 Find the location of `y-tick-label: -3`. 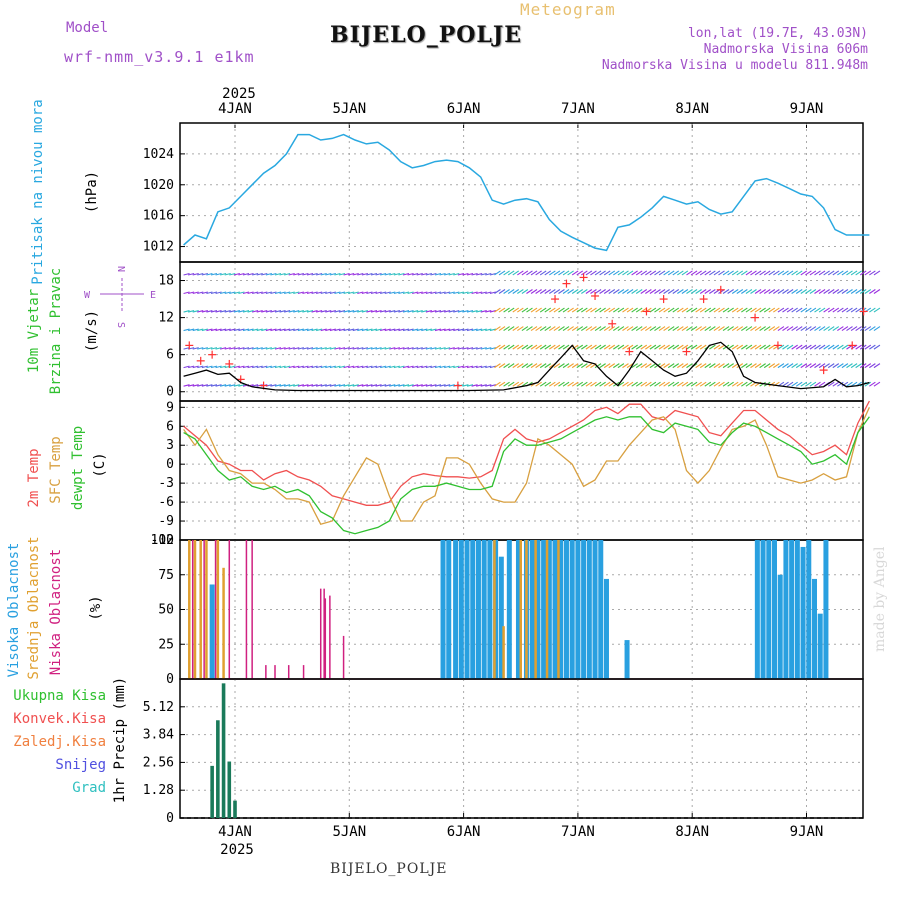

y-tick-label: -3 is located at coordinates (166, 483).